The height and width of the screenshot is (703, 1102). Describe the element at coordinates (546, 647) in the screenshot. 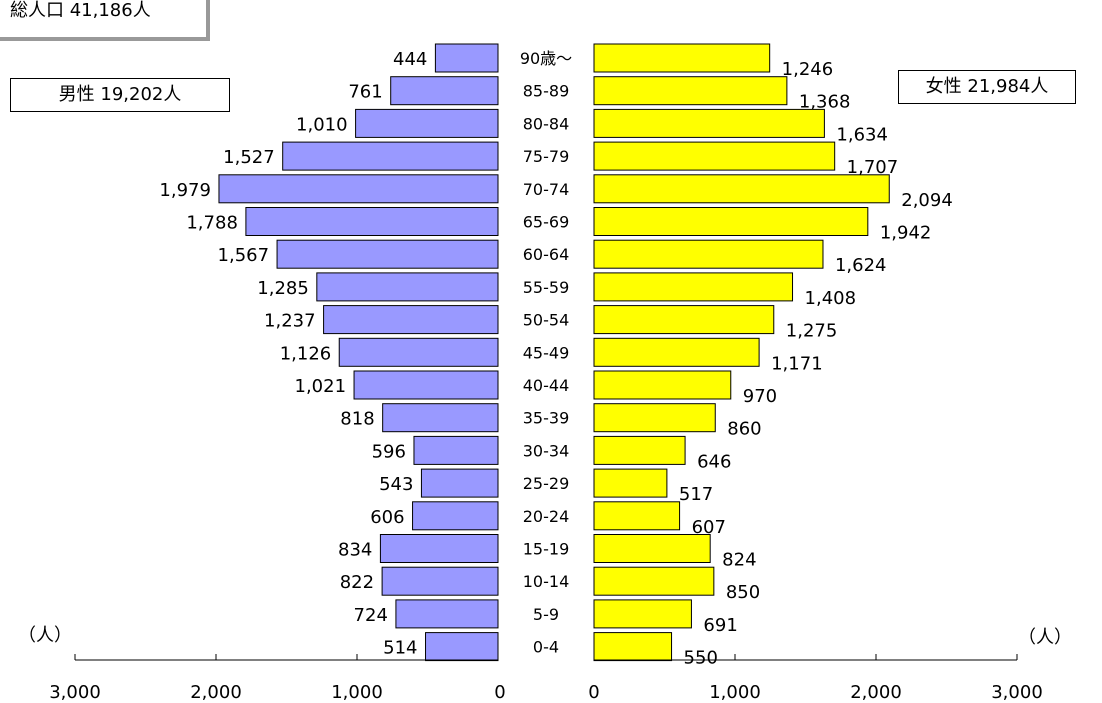

I see `age-group-label: 0-4` at that location.